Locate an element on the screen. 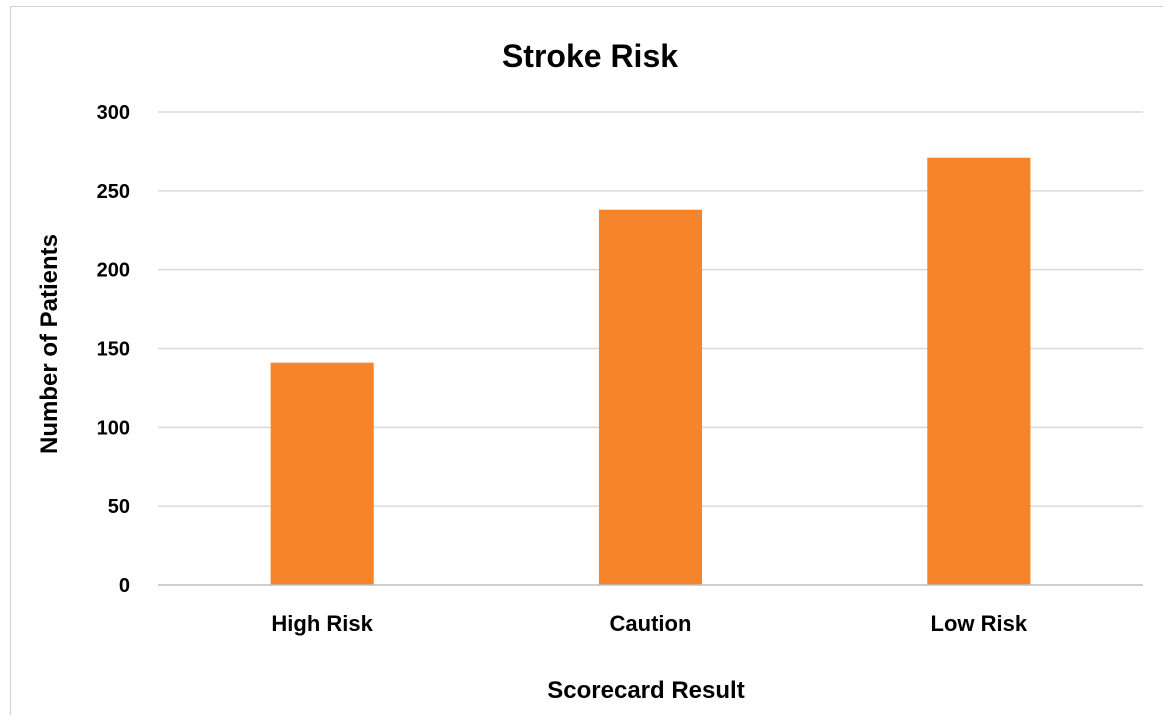 The width and height of the screenshot is (1165, 717). x-axis-categories: High Risk Caution Low Risk is located at coordinates (649, 623).